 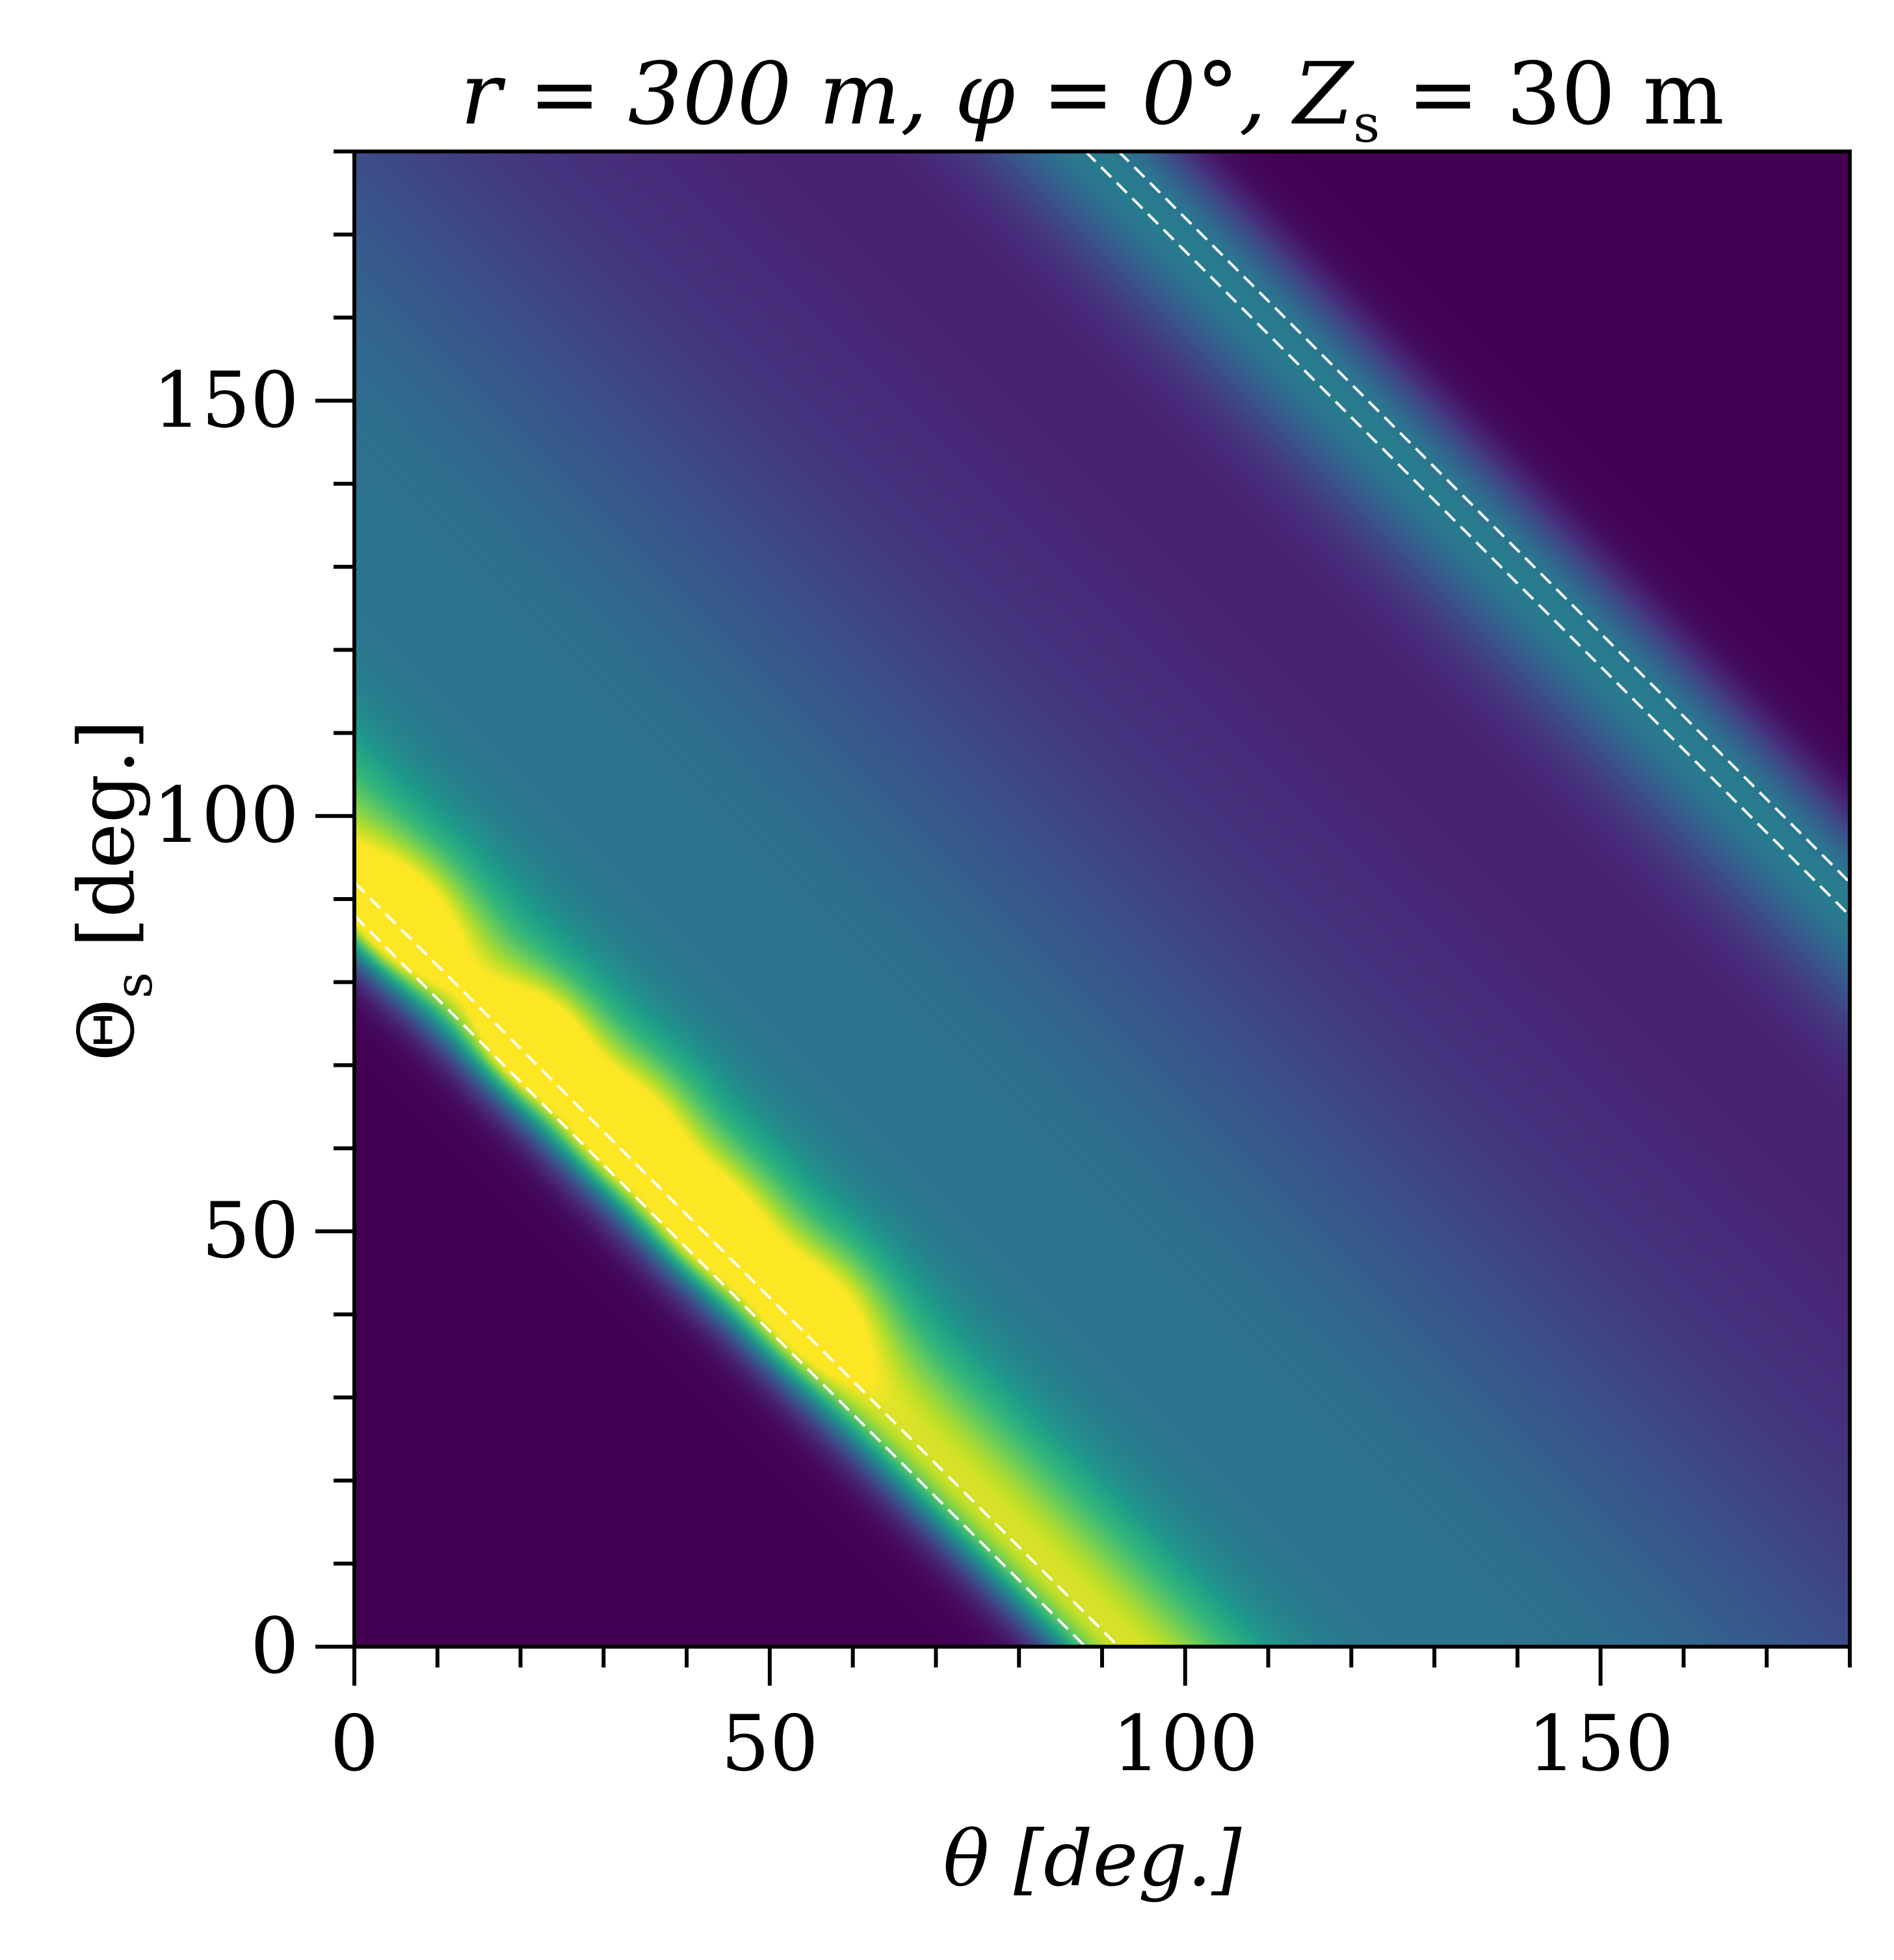 I want to click on y-axis: 0 50 100 150, so click(x=253, y=920).